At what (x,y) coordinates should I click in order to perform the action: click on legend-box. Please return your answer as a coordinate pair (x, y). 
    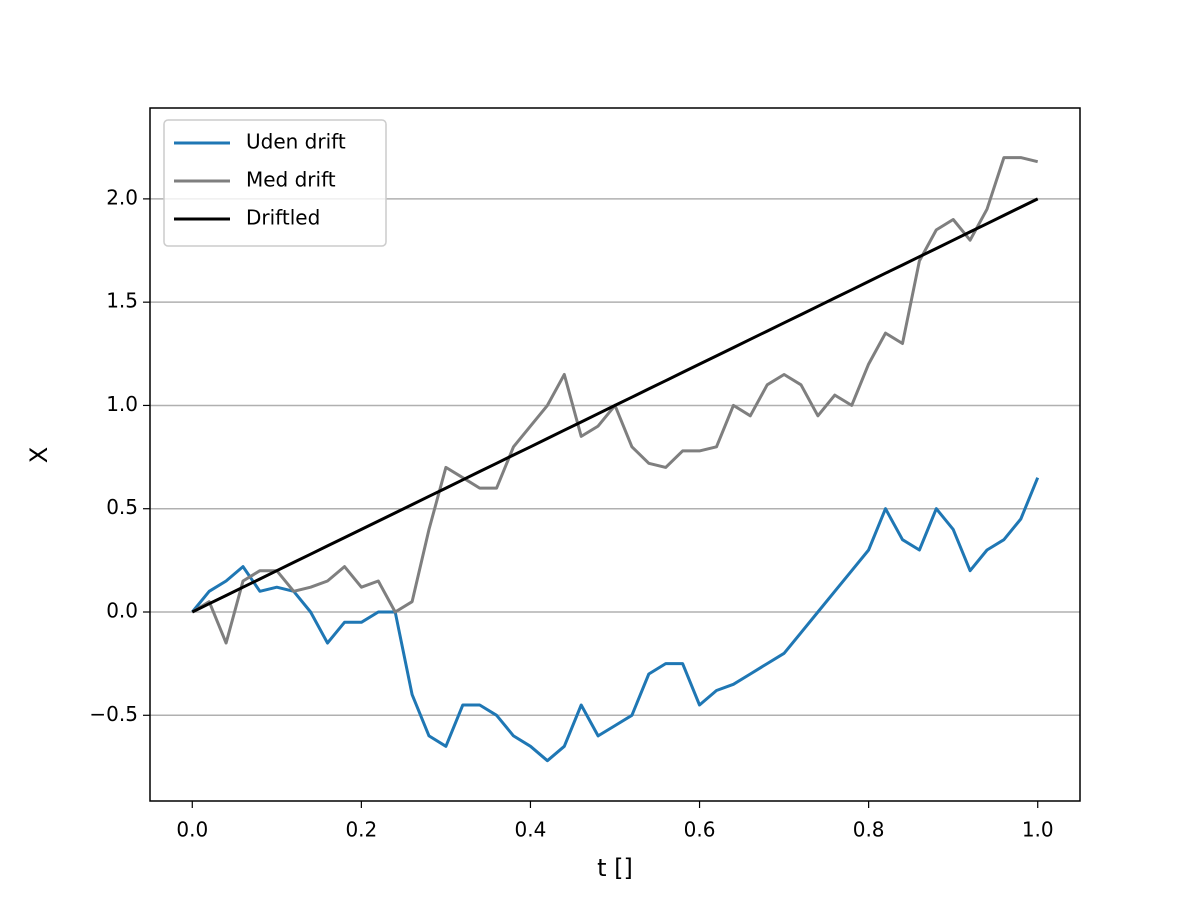
    Looking at the image, I should click on (275, 183).